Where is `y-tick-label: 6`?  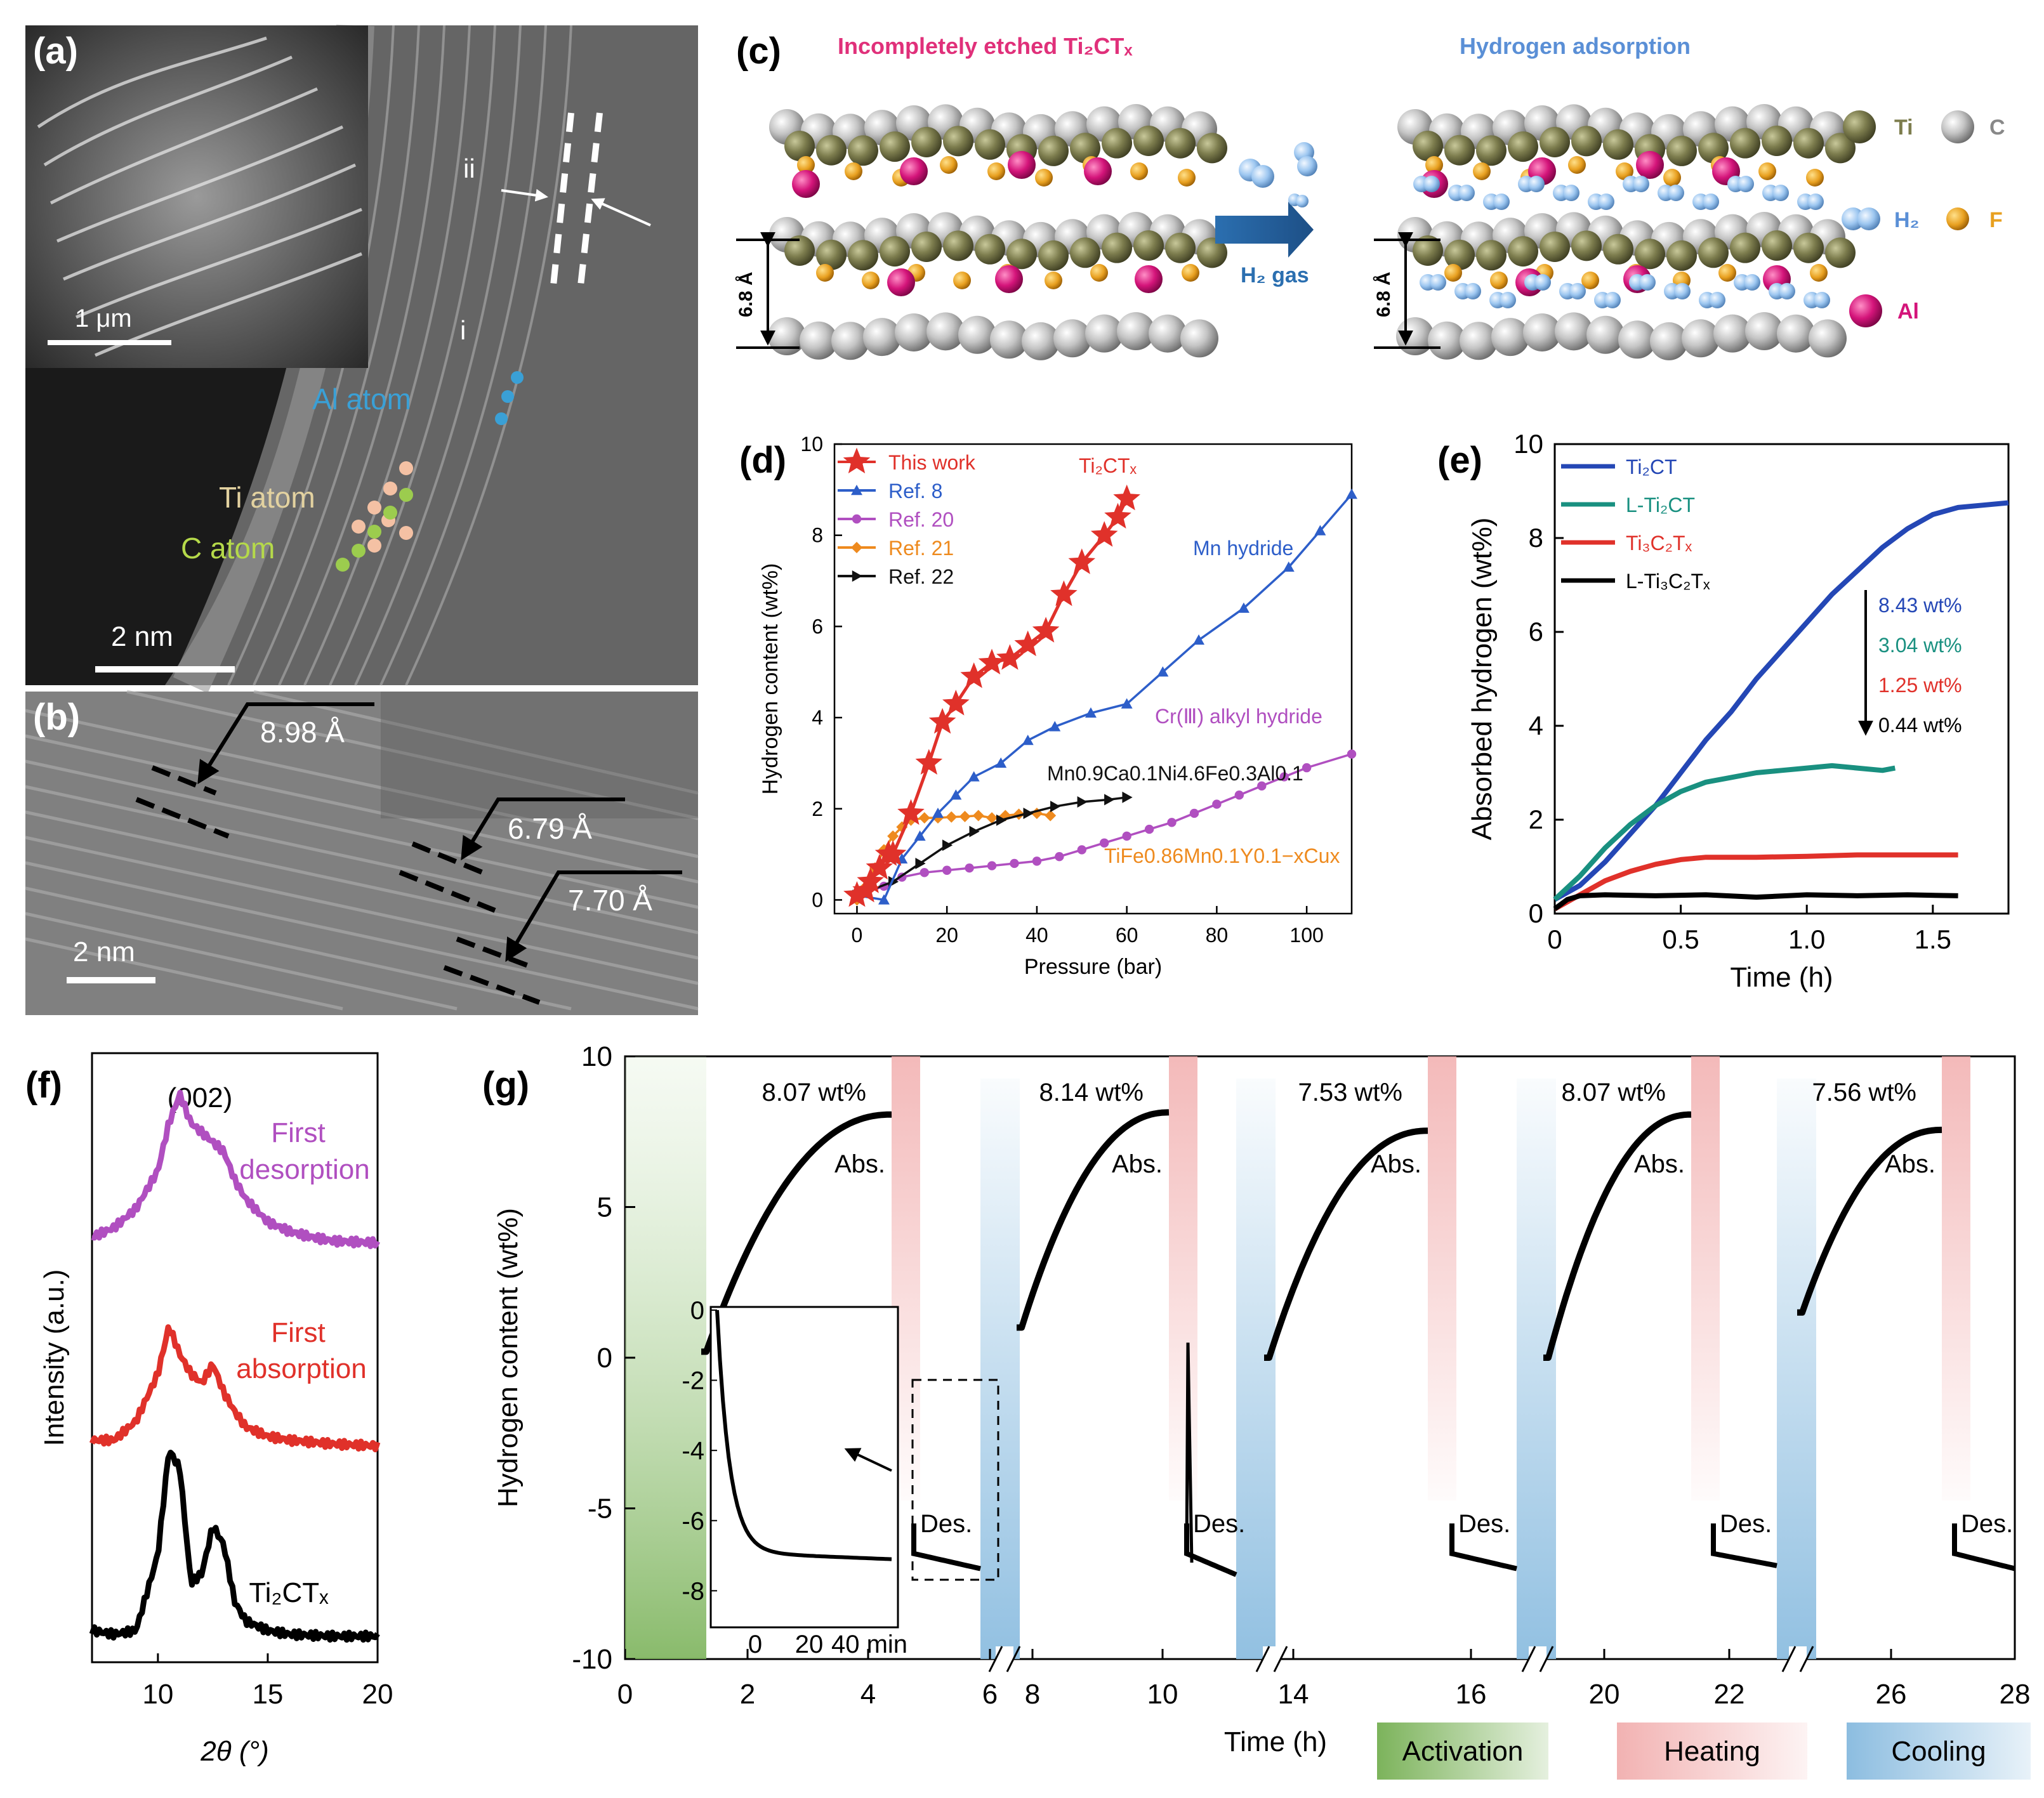
y-tick-label: 6 is located at coordinates (1536, 631).